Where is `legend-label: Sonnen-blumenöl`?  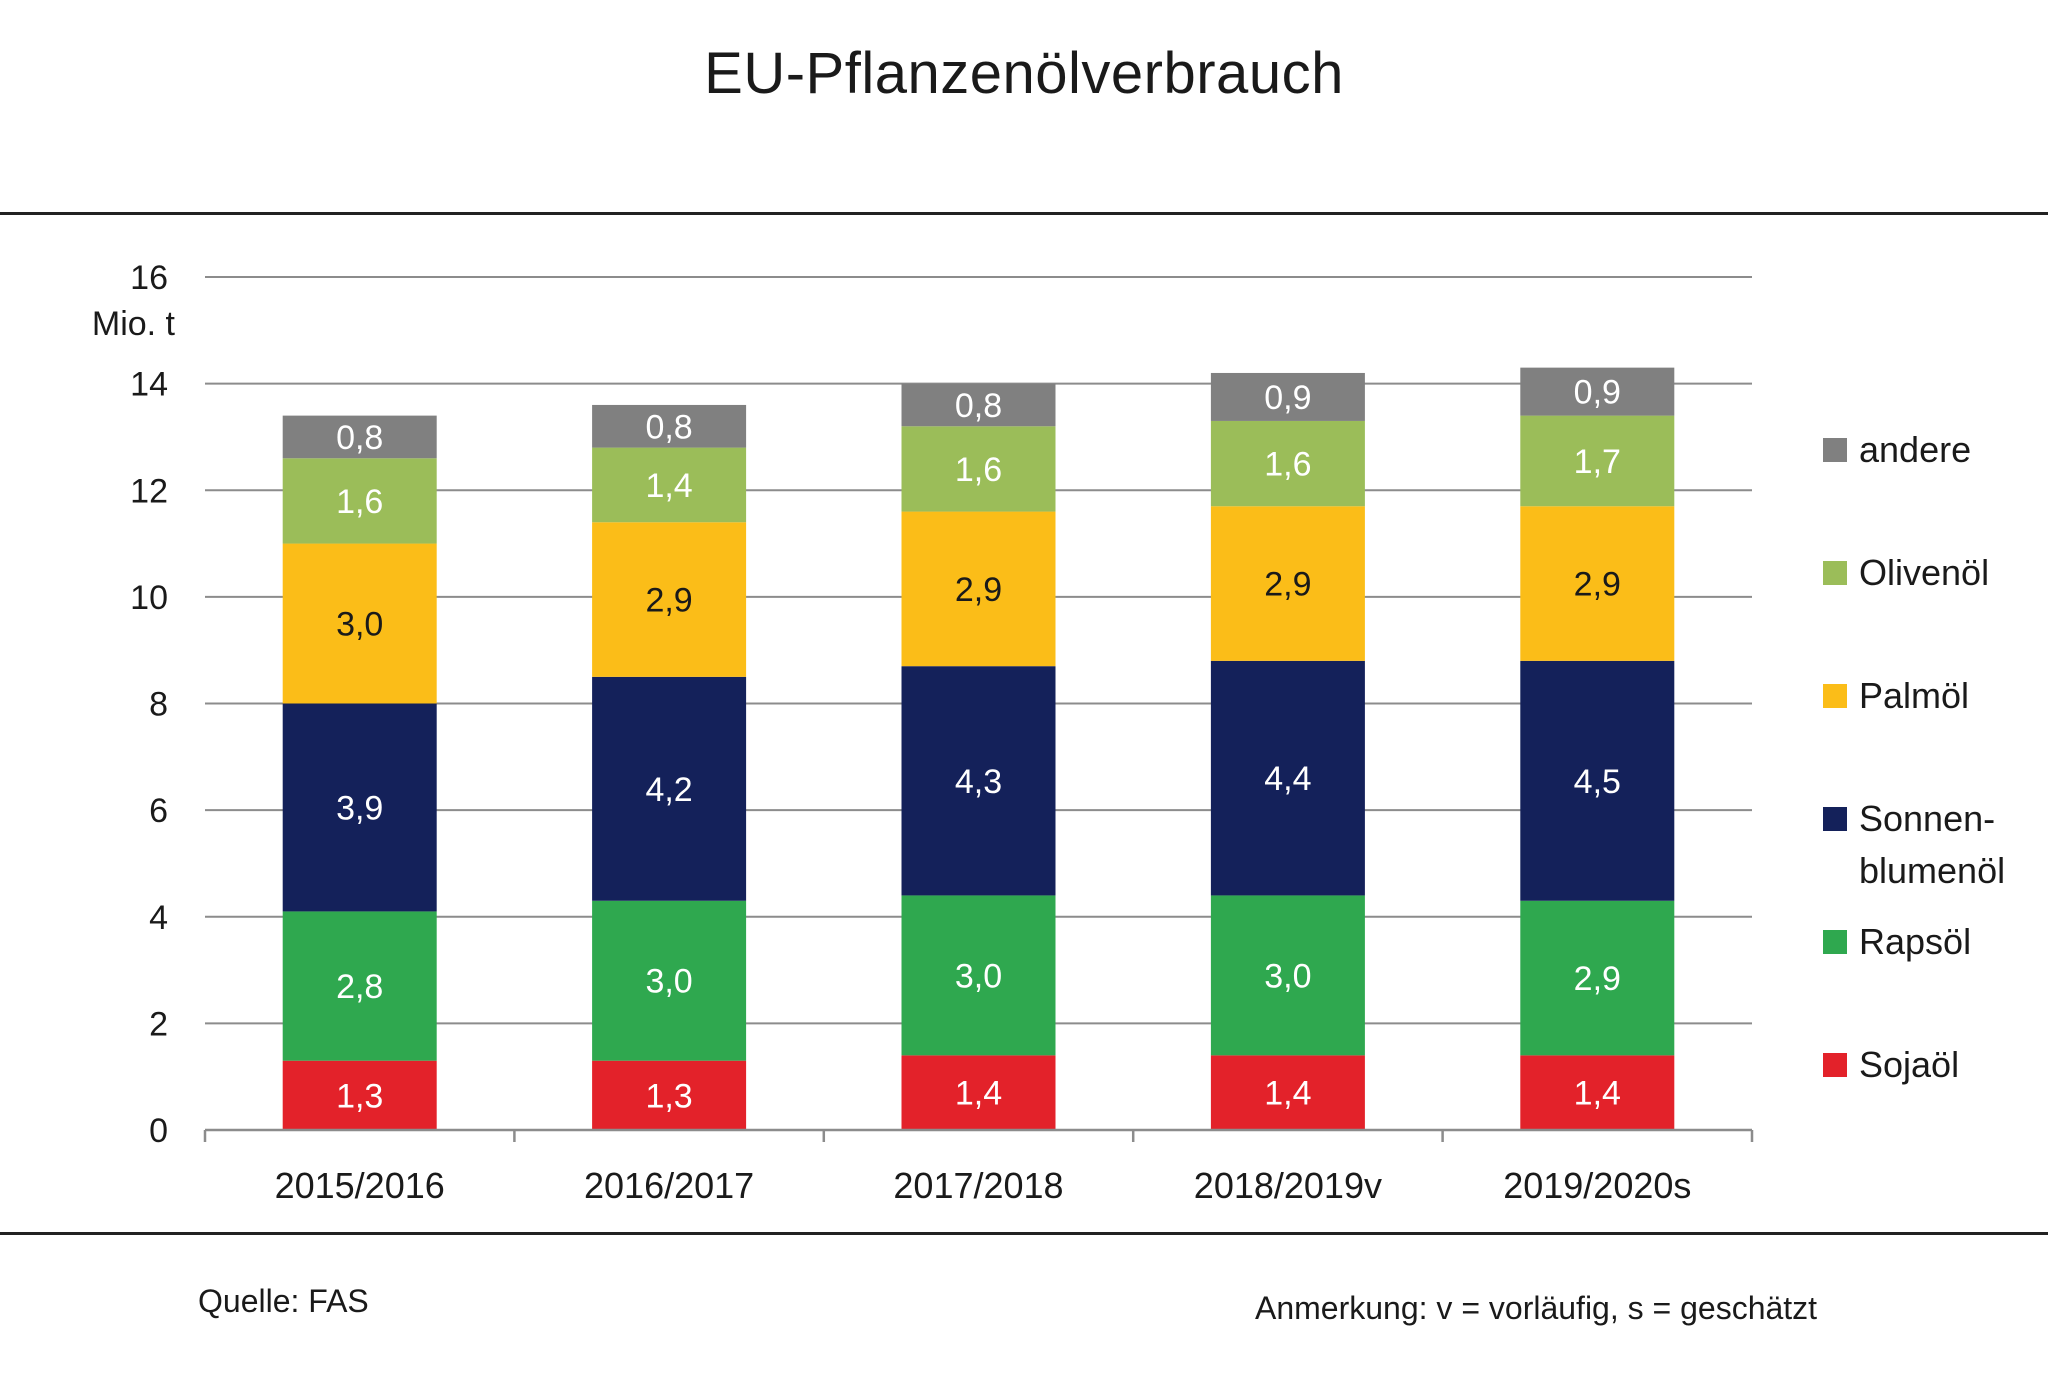 legend-label: Sonnen-blumenöl is located at coordinates (1932, 844).